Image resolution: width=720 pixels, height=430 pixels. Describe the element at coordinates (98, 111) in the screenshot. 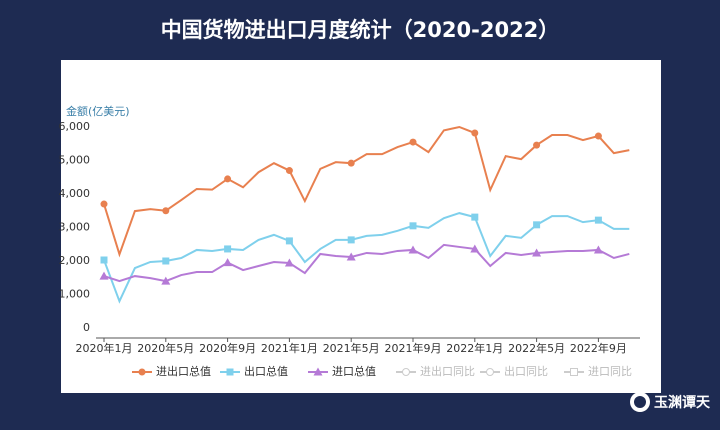

I see `y-axis-label: 金额(亿美元)` at that location.